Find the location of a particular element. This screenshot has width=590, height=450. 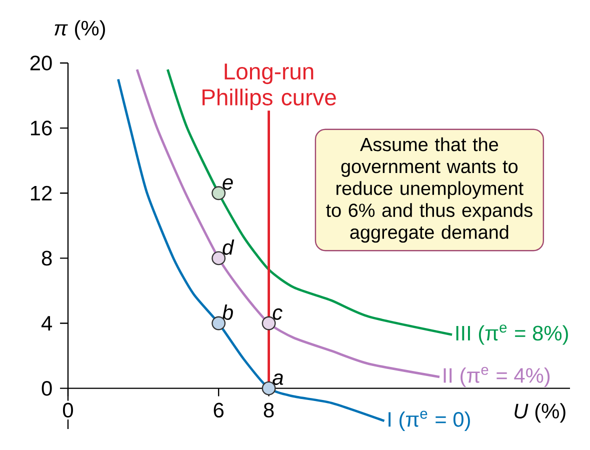

y-tick-label: 0 is located at coordinates (47, 388).